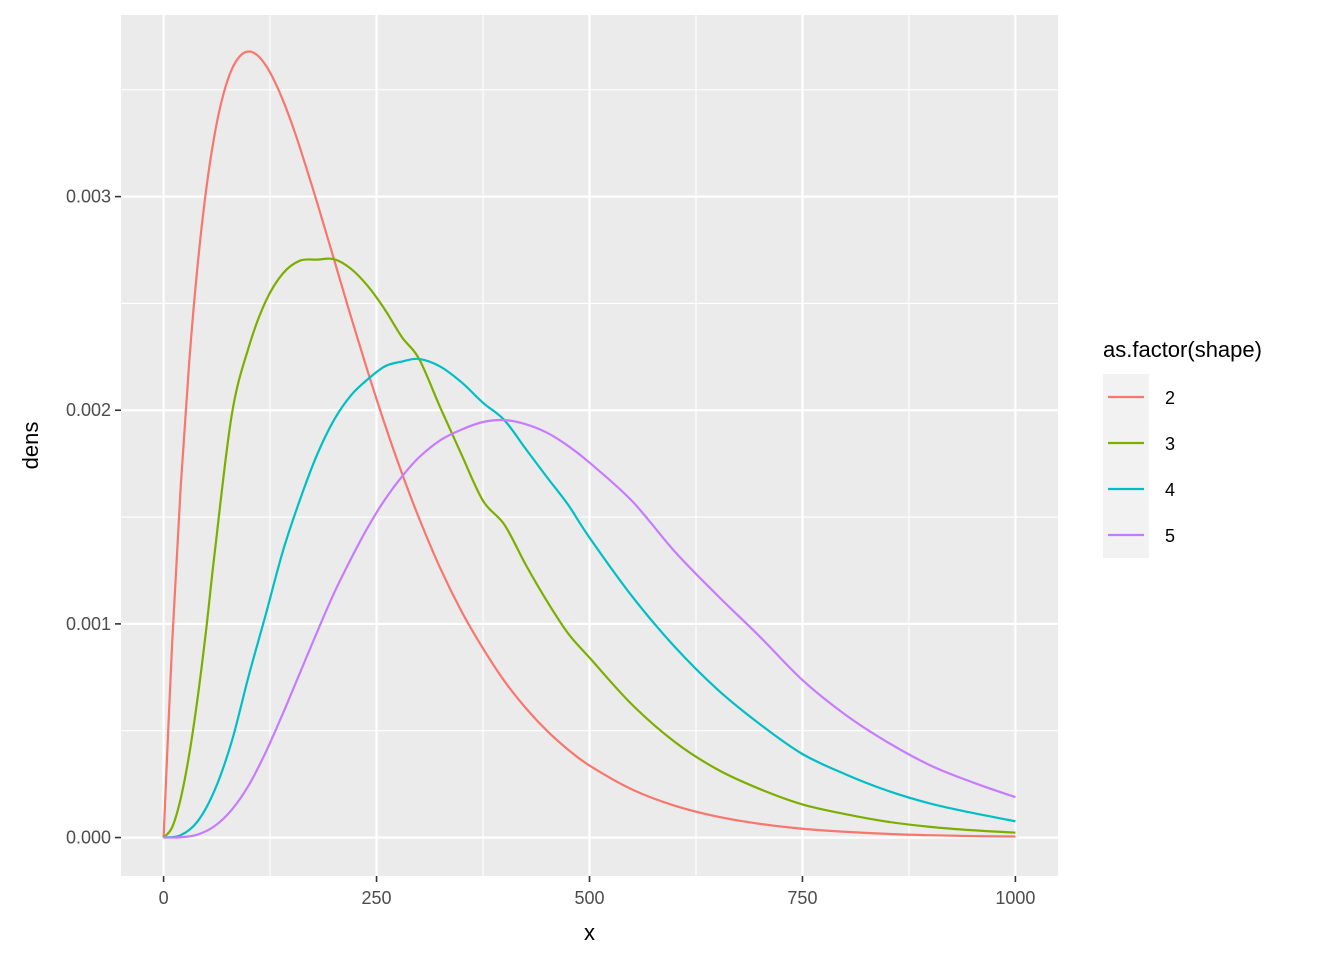 The height and width of the screenshot is (960, 1344). I want to click on y-tick-label: 0.003, so click(88, 197).